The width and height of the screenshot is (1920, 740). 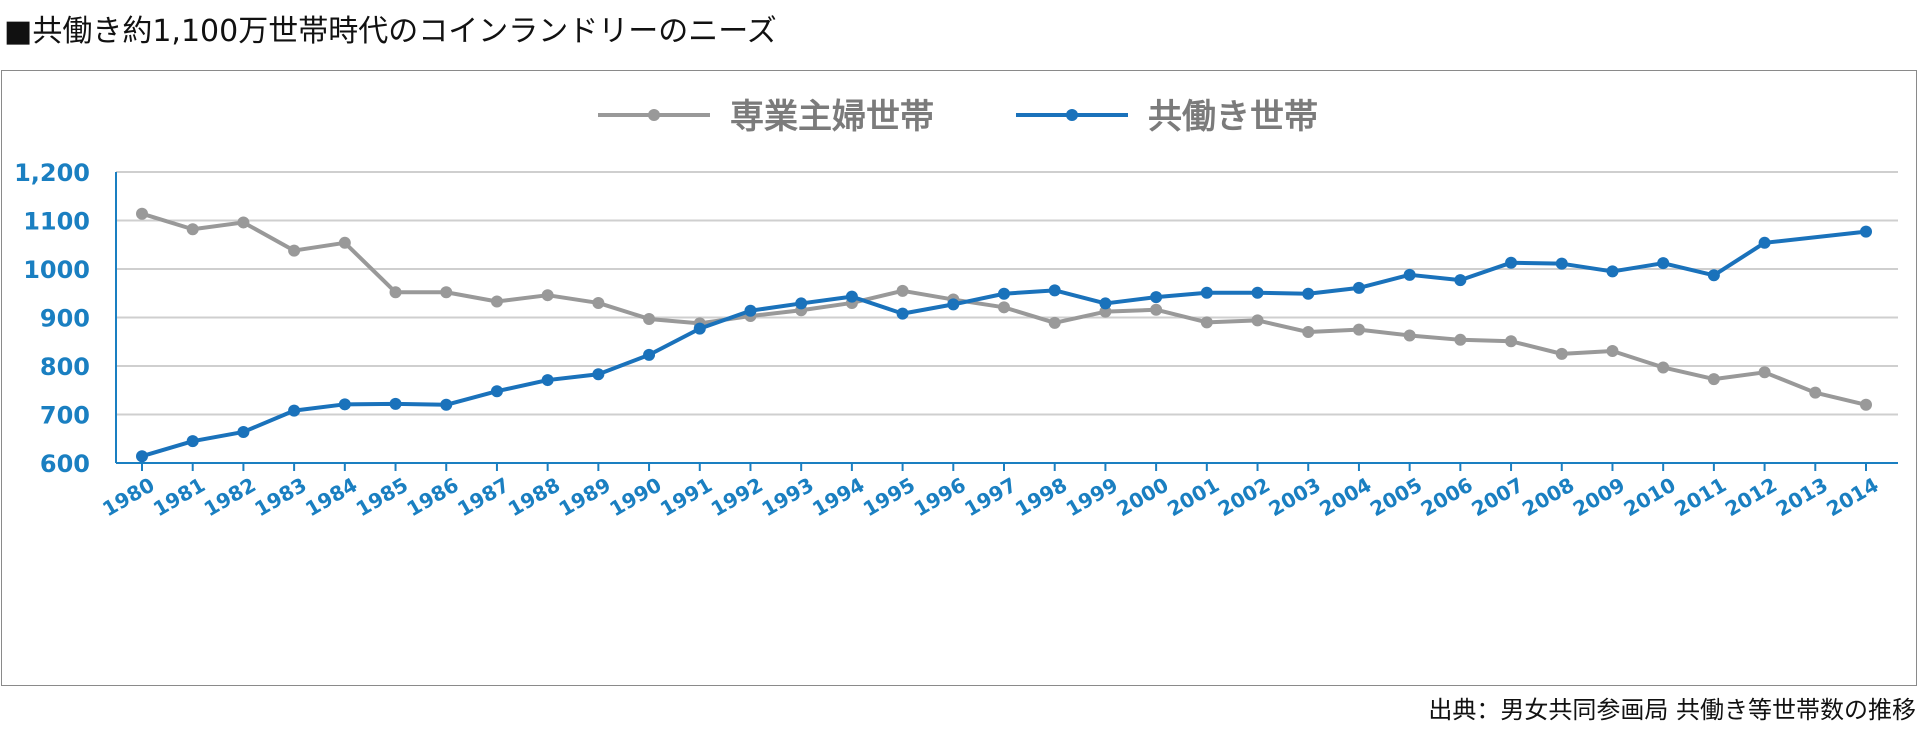 What do you see at coordinates (787, 497) in the screenshot?
I see `x-tick-label: 1993` at bounding box center [787, 497].